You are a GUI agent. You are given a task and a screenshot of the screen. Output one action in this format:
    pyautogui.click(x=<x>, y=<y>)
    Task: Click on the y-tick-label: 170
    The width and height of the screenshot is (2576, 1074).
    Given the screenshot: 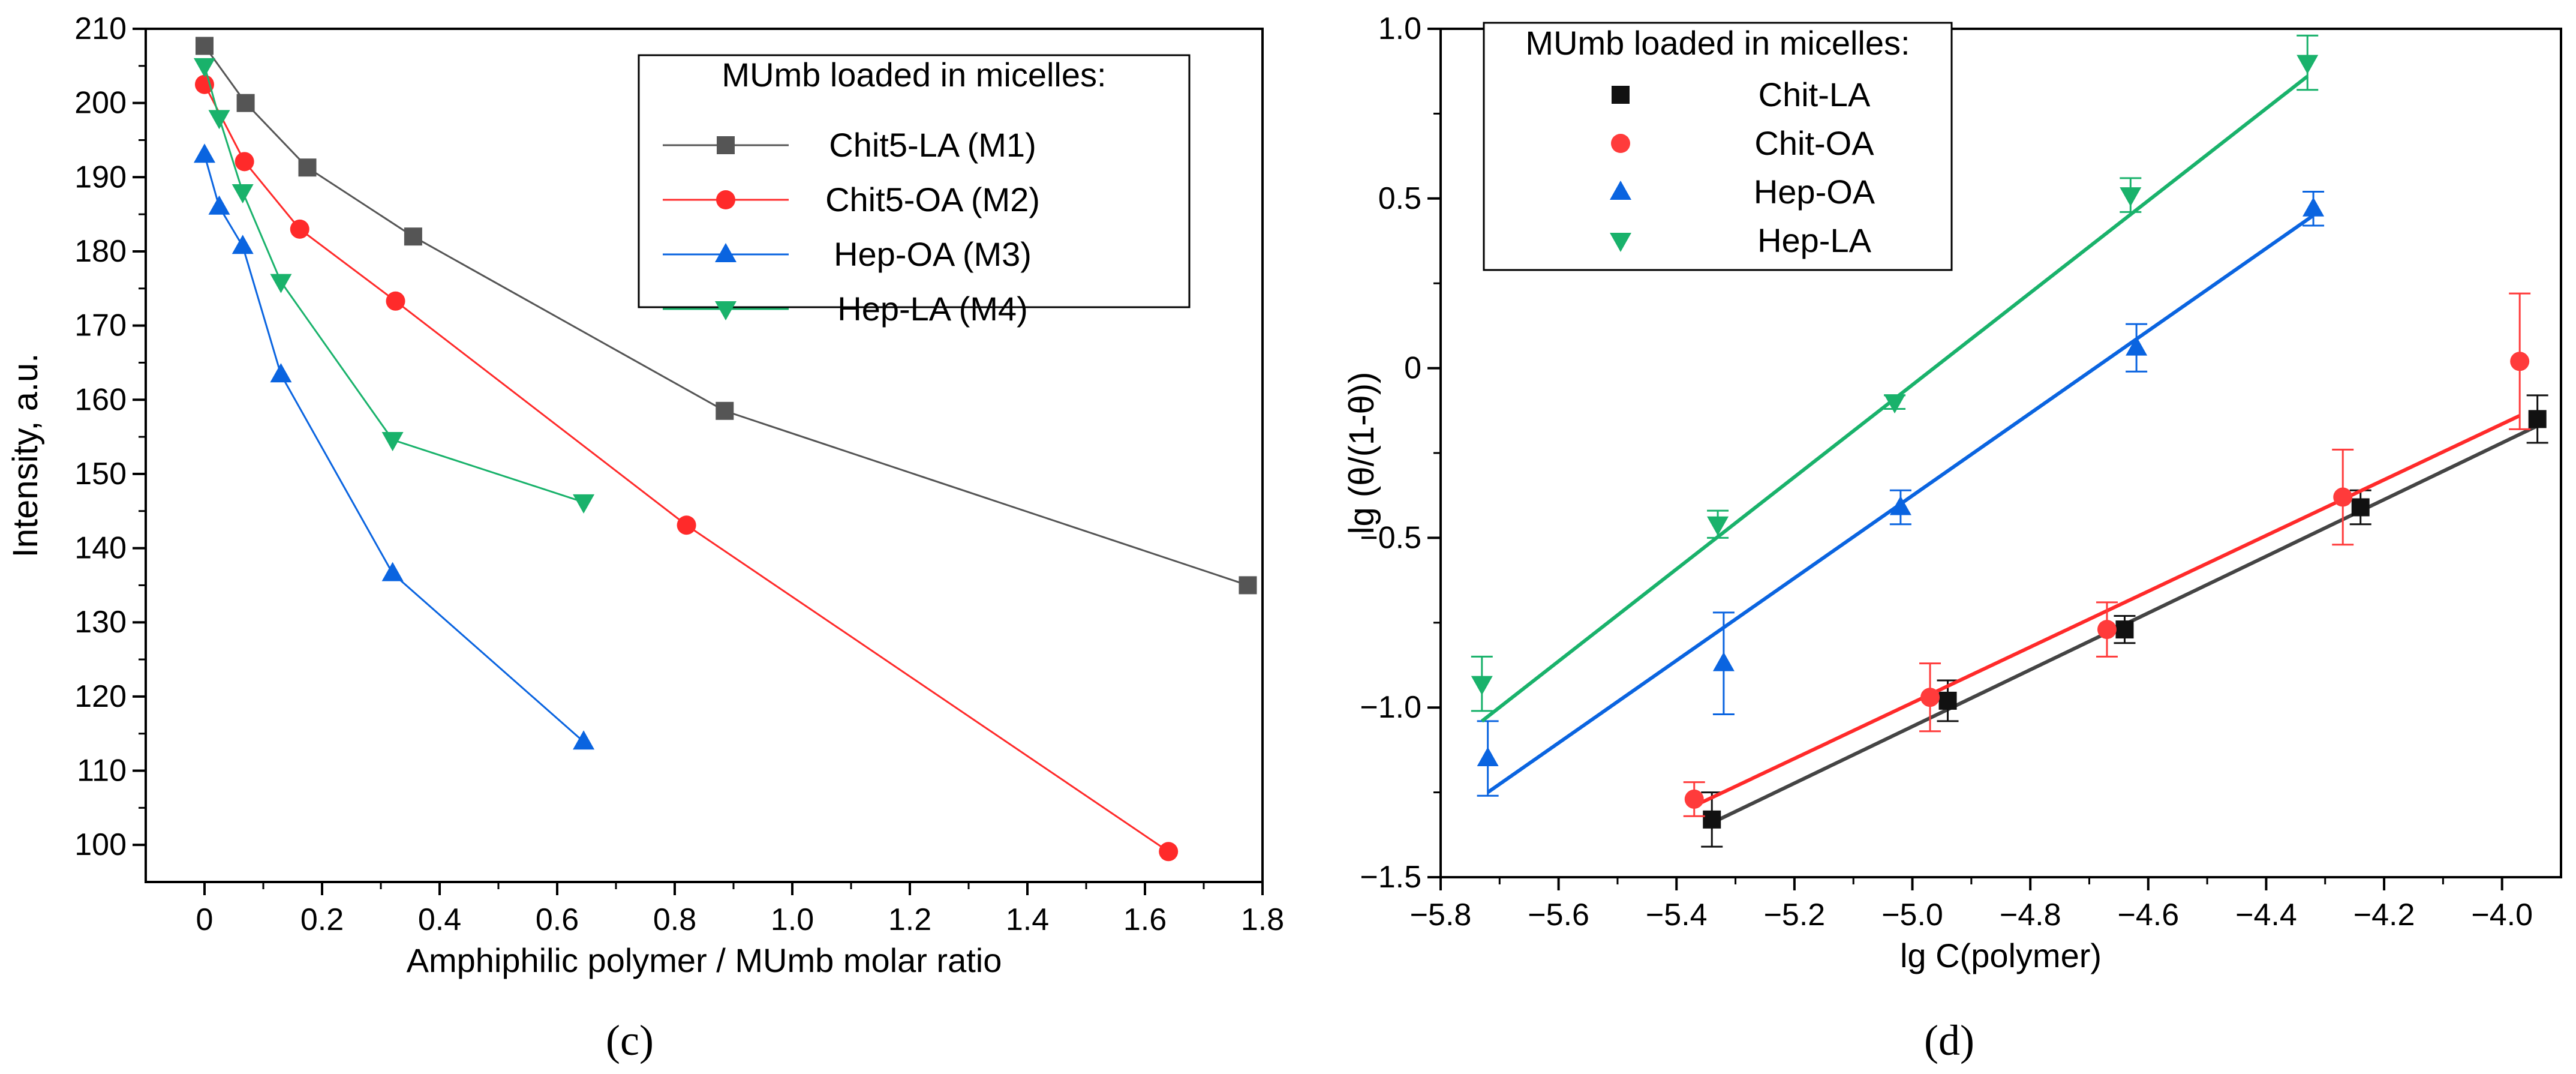 What is the action you would take?
    pyautogui.click(x=101, y=325)
    